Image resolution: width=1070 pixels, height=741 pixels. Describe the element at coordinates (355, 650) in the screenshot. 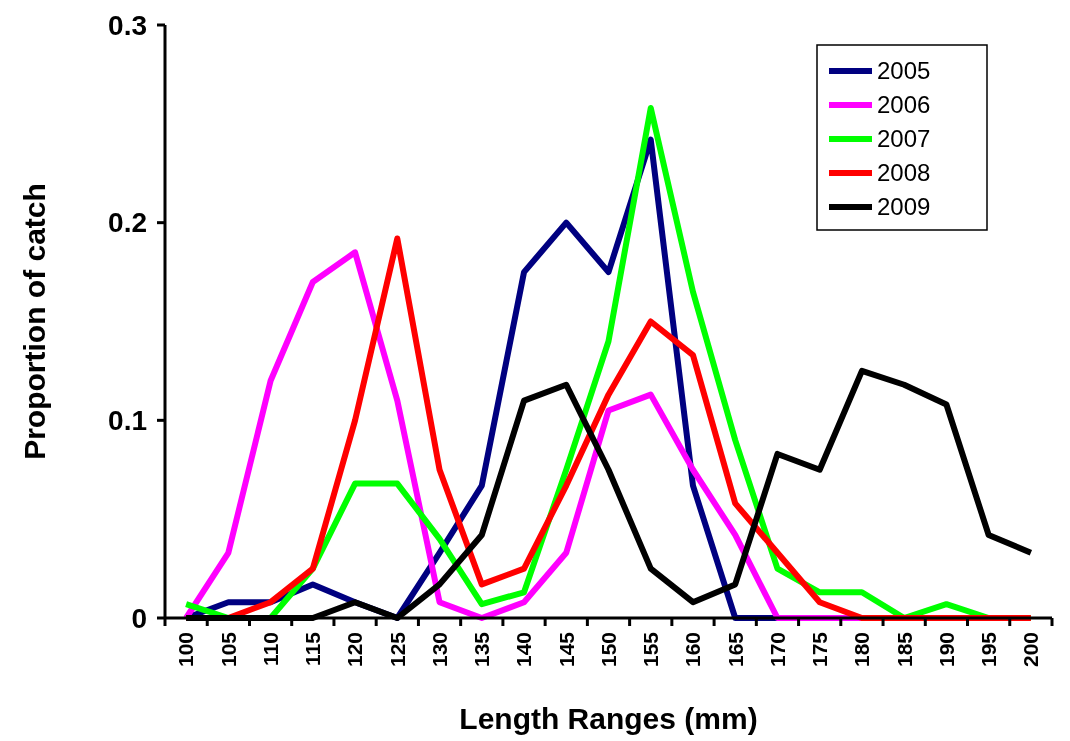

I see `x-tick-label: 120` at that location.